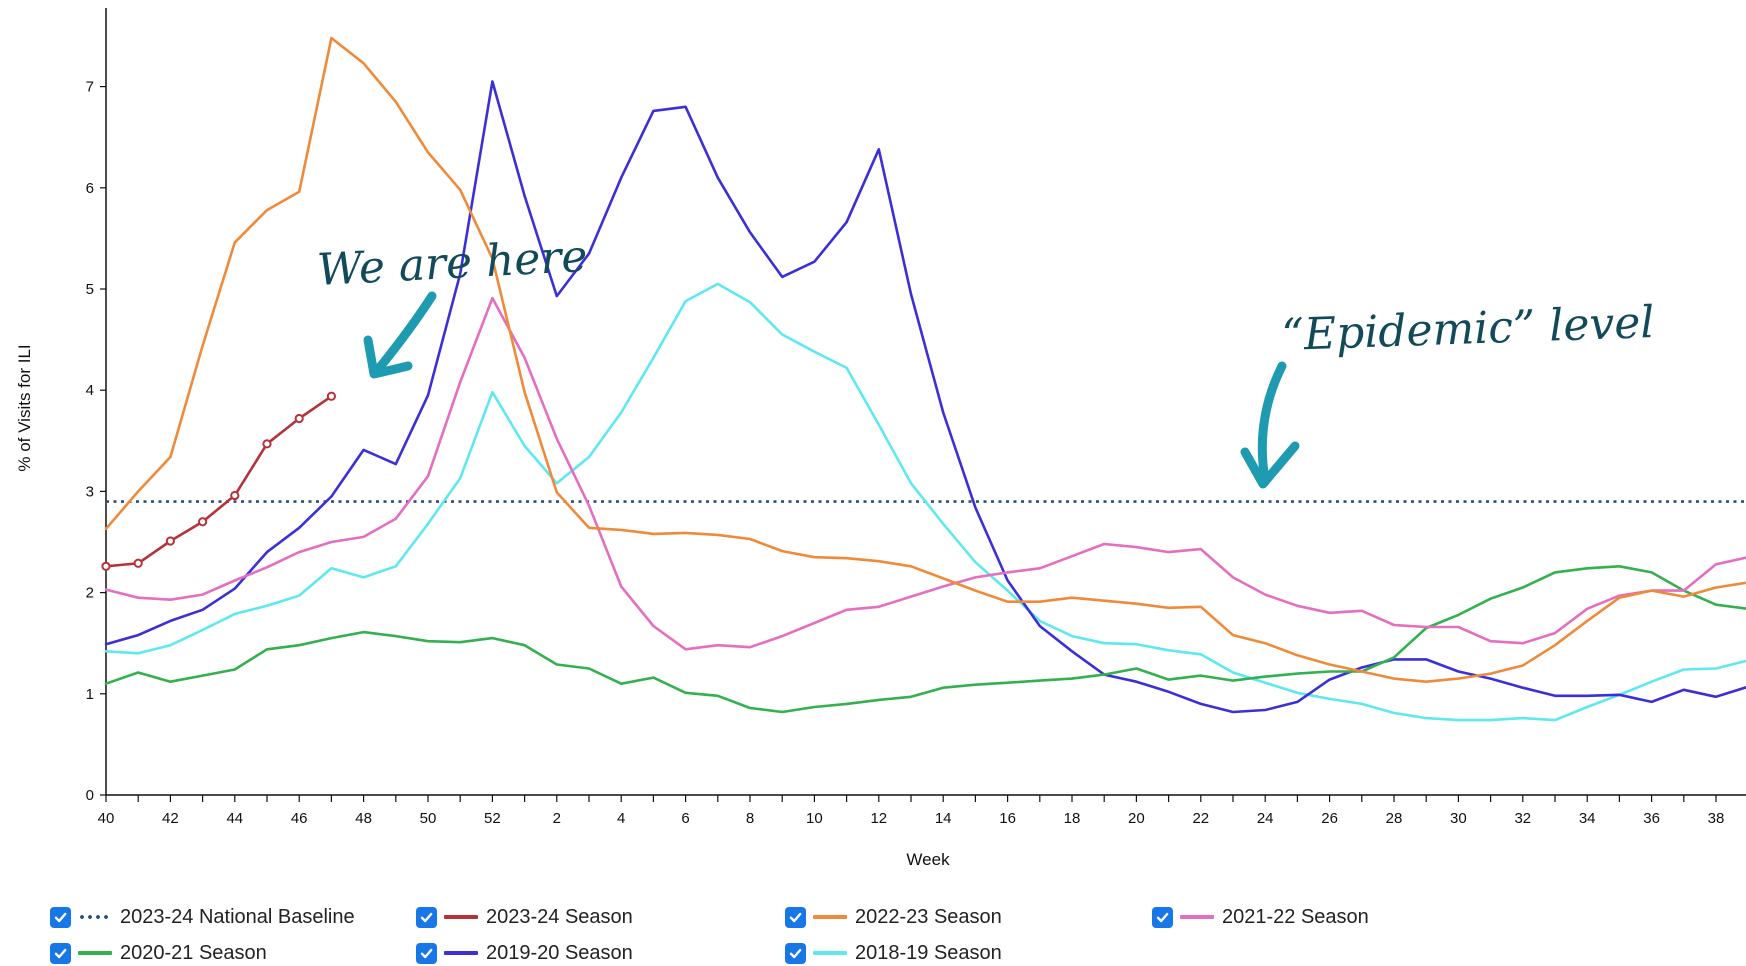 The image size is (1746, 966). Describe the element at coordinates (24, 407) in the screenshot. I see `y-axis-title: % of Visits for ILI` at that location.